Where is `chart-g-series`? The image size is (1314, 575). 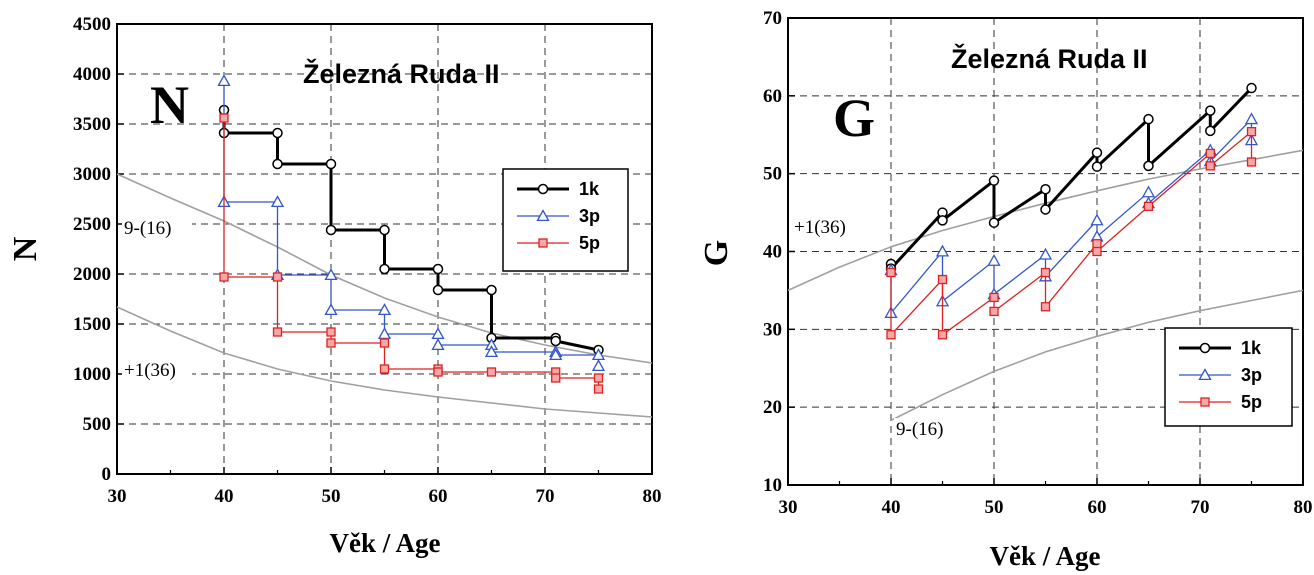 chart-g-series is located at coordinates (1071, 211).